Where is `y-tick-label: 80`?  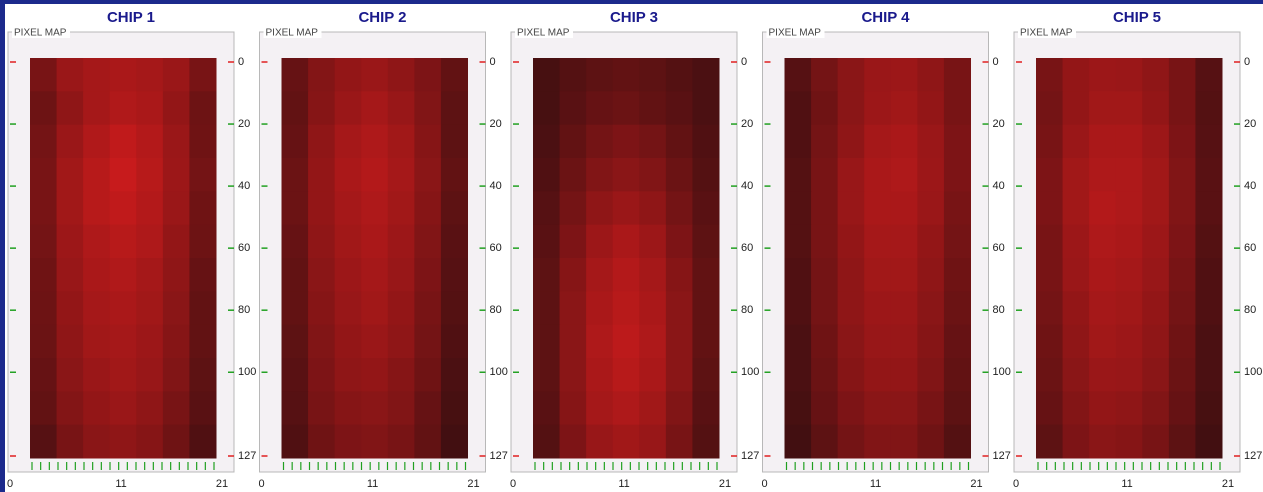
y-tick-label: 80 is located at coordinates (747, 310).